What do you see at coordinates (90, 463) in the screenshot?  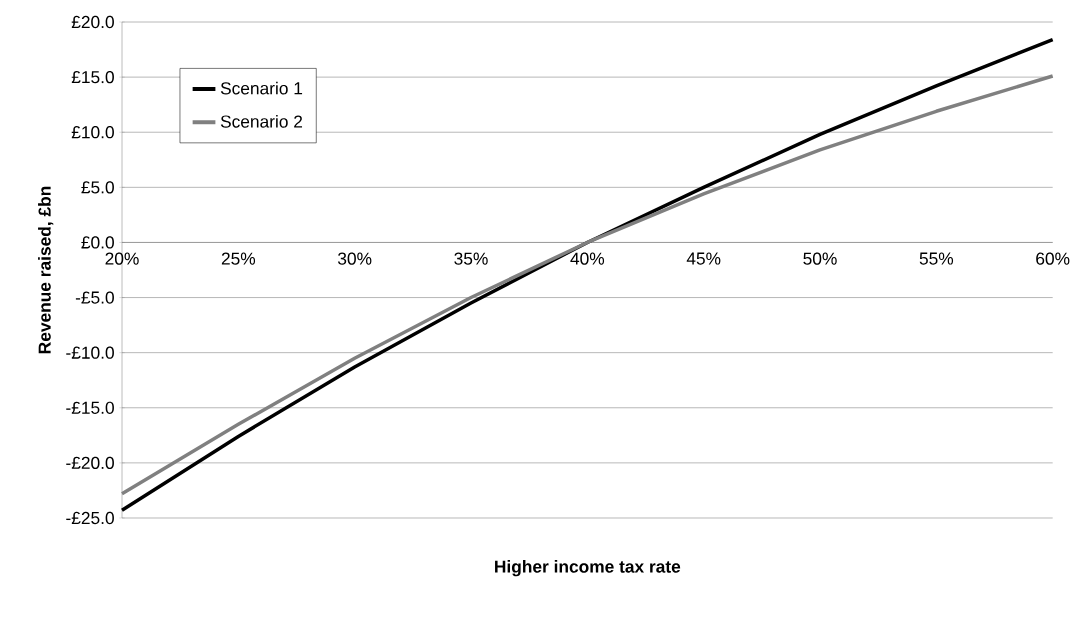 I see `y-tick-label: -£20.0` at bounding box center [90, 463].